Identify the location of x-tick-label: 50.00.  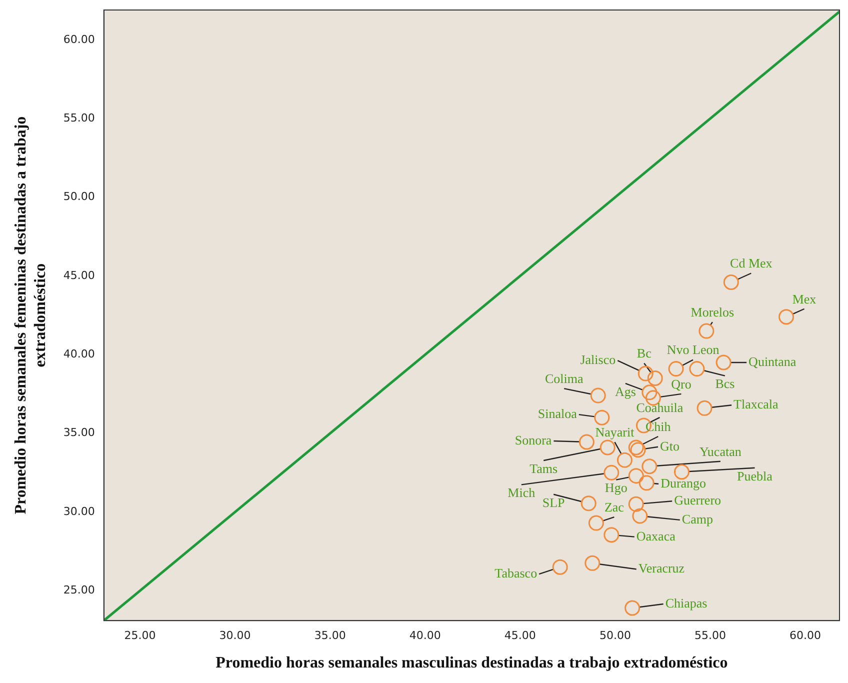
(615, 635).